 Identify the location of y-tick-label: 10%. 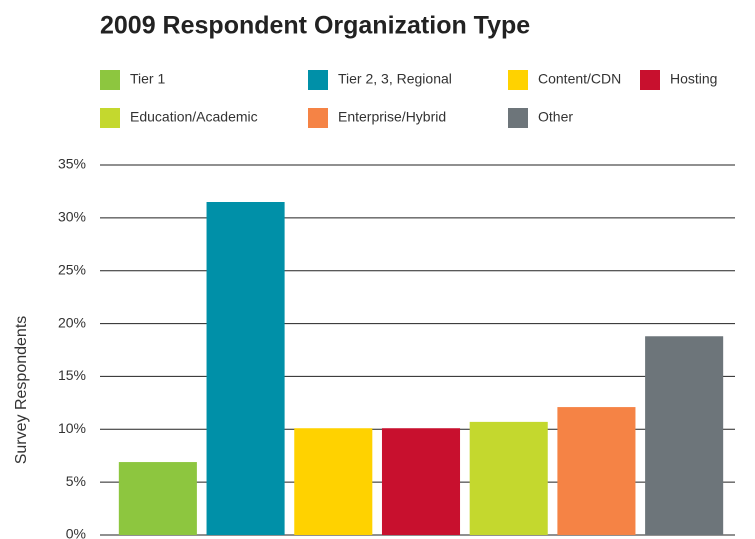
(72, 428).